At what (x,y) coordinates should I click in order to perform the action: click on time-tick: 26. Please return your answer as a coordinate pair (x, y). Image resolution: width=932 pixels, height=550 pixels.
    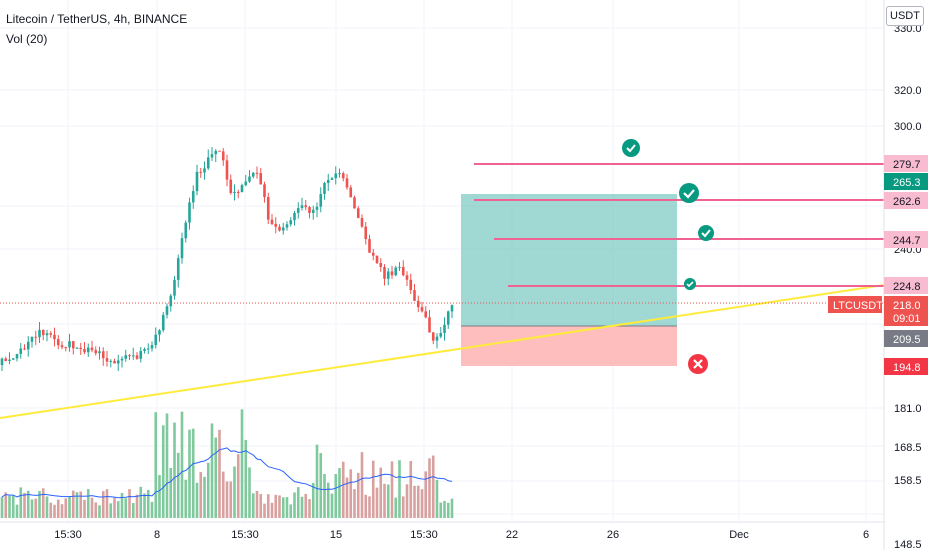
    Looking at the image, I should click on (613, 535).